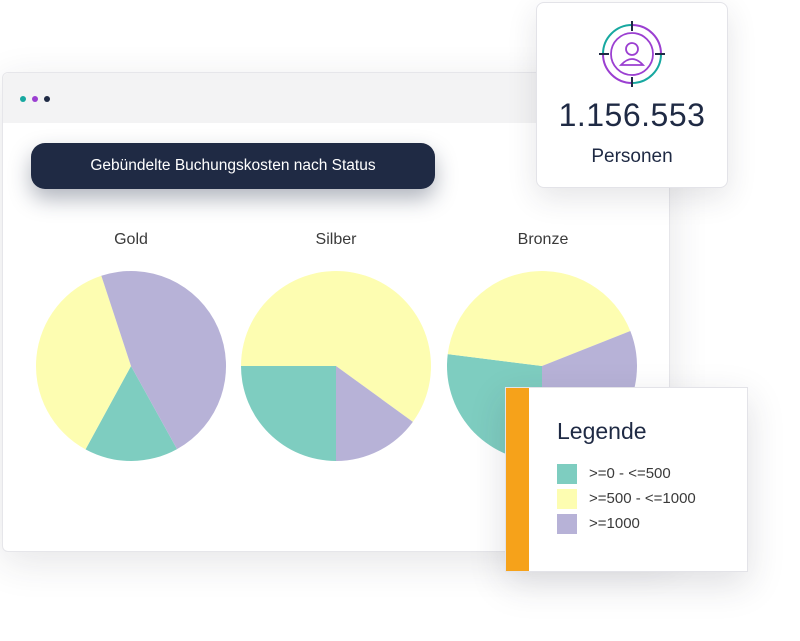  Describe the element at coordinates (233, 166) in the screenshot. I see `chart-title-pill: Gebündelte Buchungskosten nach Status` at that location.